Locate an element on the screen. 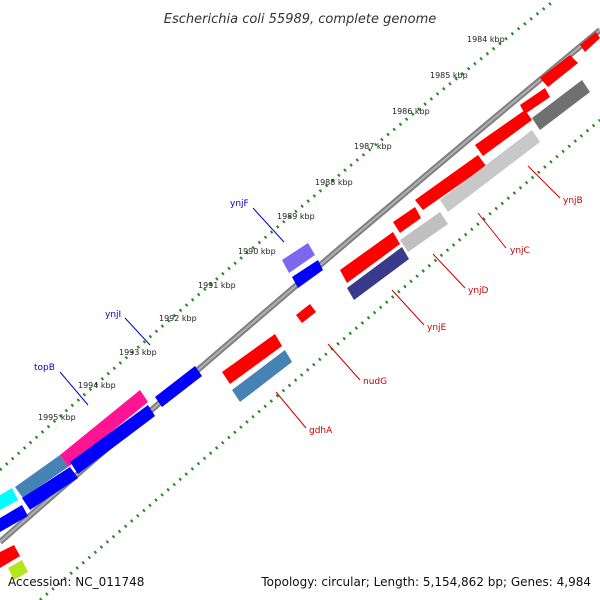 Image resolution: width=600 pixels, height=600 pixels. gene-darkblue is located at coordinates (378, 273).